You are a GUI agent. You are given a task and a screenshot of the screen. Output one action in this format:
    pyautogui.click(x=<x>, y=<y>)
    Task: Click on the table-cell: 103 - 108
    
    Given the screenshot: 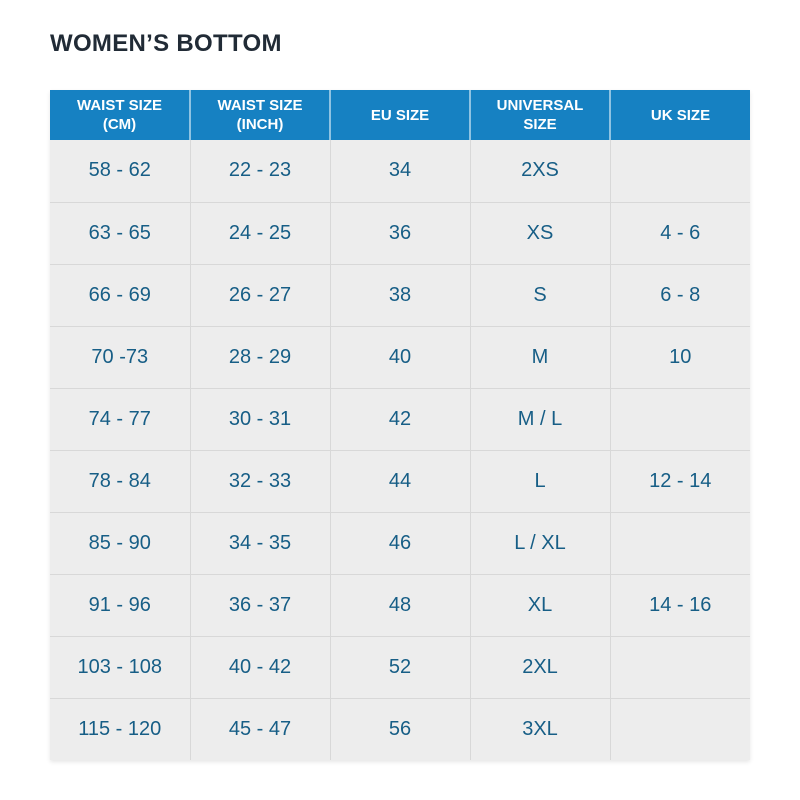 What is the action you would take?
    pyautogui.click(x=120, y=667)
    